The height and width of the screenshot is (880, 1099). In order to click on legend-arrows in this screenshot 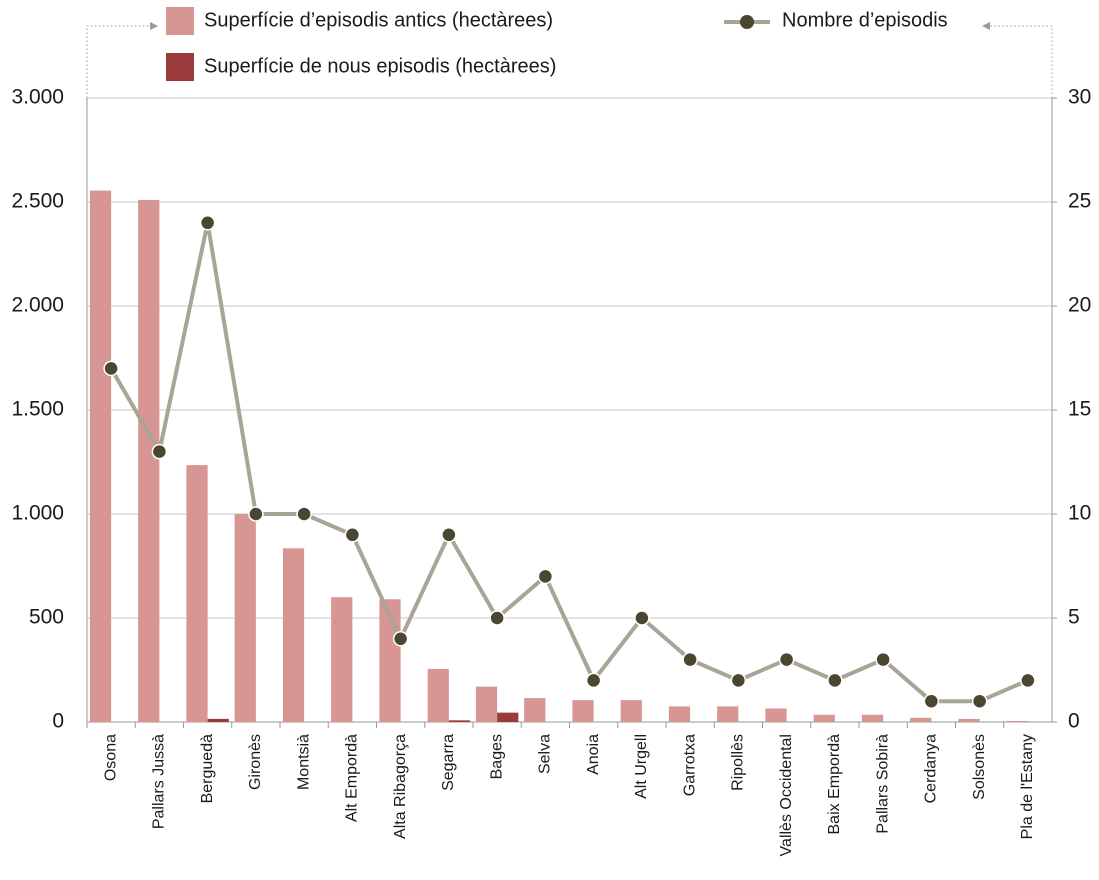, I will do `click(569, 61)`.